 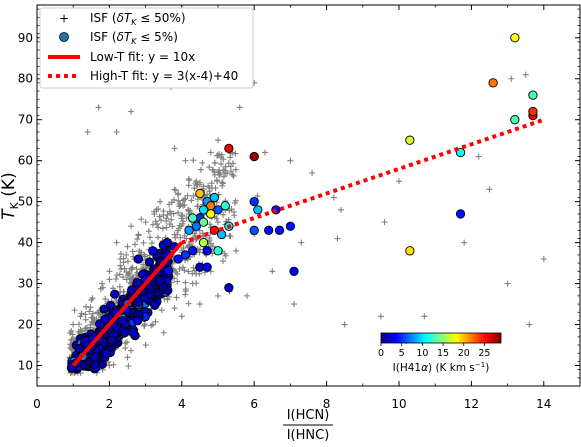 What do you see at coordinates (64, 19) in the screenshot?
I see `legend-marker-plus: +` at bounding box center [64, 19].